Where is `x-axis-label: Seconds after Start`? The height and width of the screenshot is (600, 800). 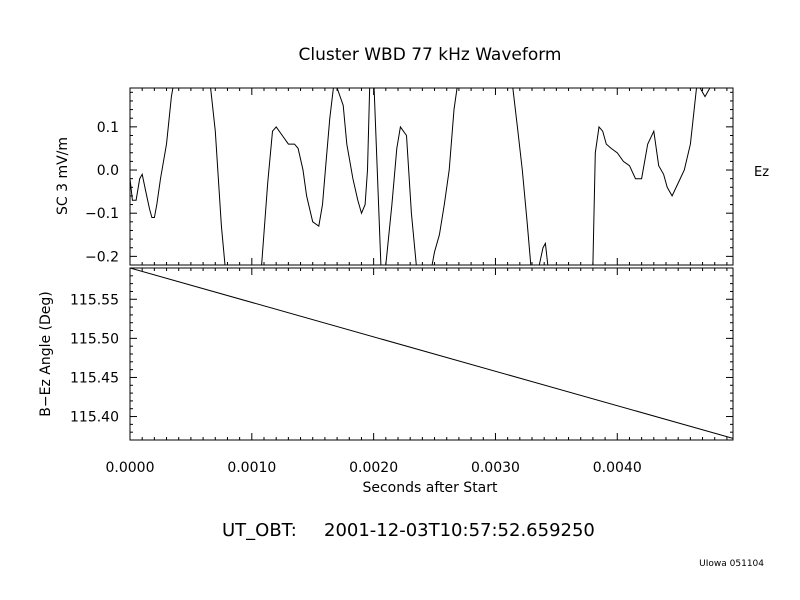 x-axis-label: Seconds after Start is located at coordinates (430, 488).